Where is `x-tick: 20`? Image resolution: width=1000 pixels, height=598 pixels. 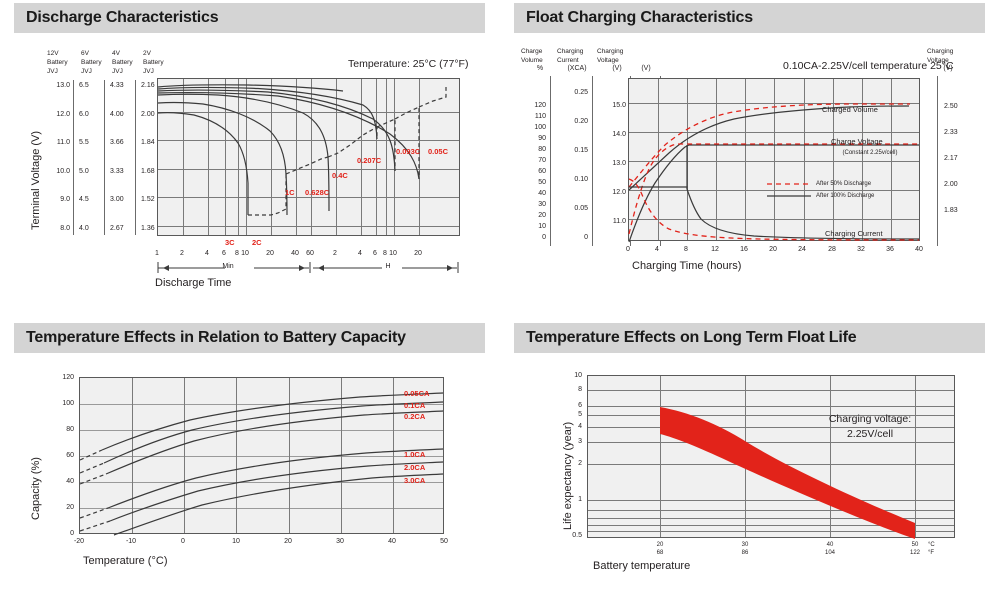 x-tick: 20 is located at coordinates (418, 253).